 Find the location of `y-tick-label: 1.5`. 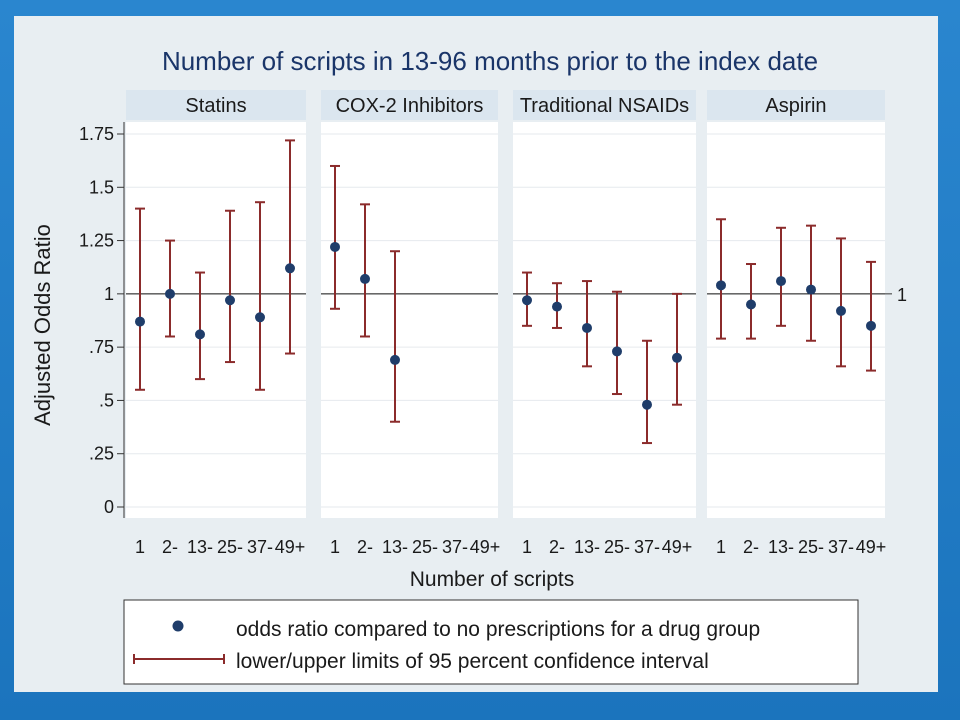

y-tick-label: 1.5 is located at coordinates (101, 187).